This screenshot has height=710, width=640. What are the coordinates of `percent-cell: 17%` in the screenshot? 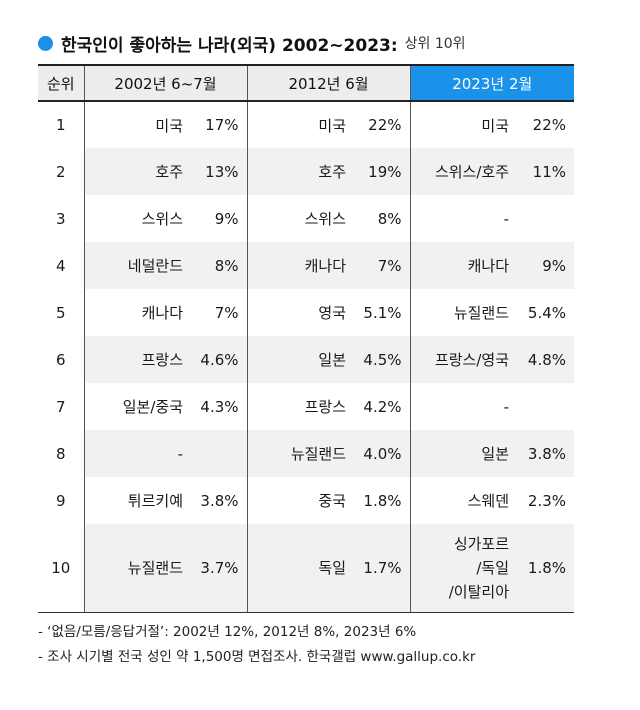 It's located at (222, 125).